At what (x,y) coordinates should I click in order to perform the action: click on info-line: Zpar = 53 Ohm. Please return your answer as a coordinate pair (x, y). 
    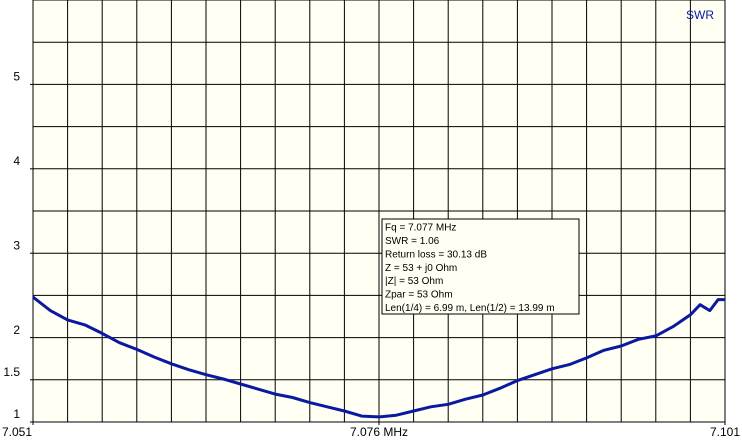
    Looking at the image, I should click on (419, 295).